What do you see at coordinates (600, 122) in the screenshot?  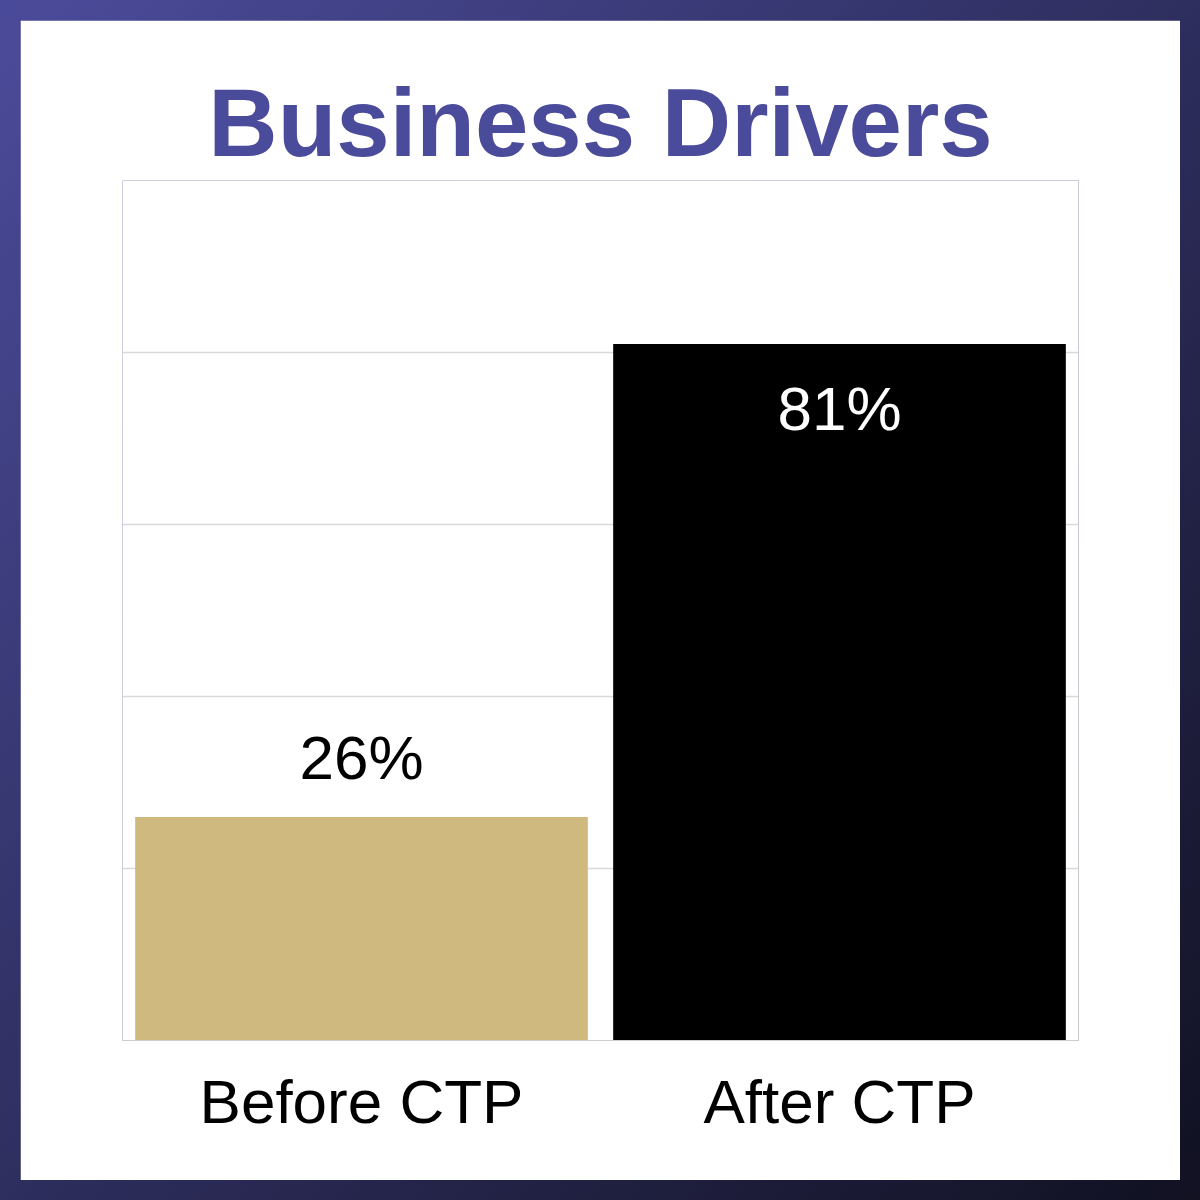 I see `chart-title: Business Drivers` at bounding box center [600, 122].